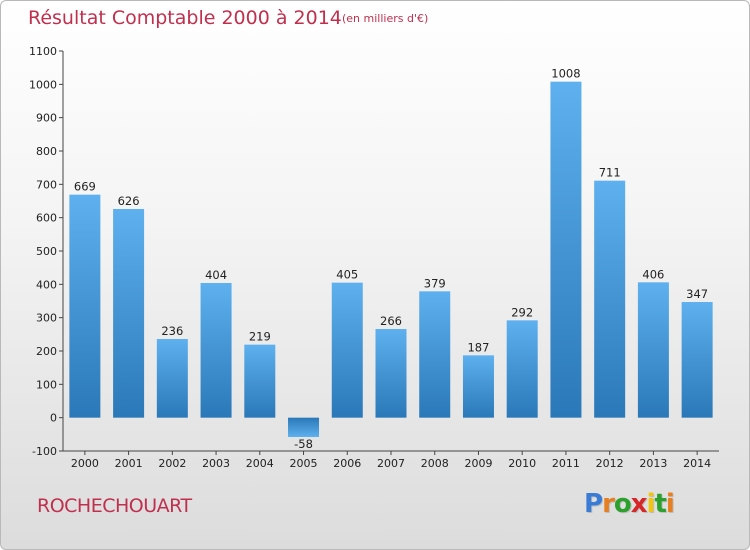  Describe the element at coordinates (385, 18) in the screenshot. I see `chart-subtitle: (en milliers d'€)` at that location.